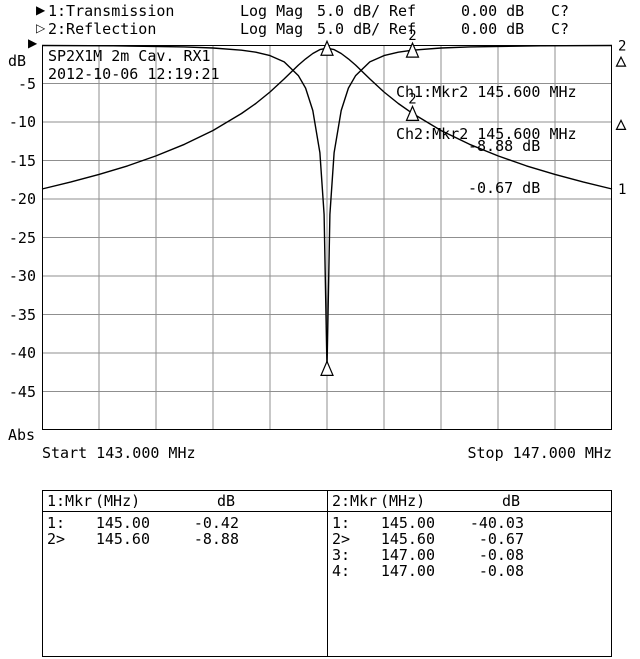 The image size is (640, 659). I want to click on marker-readout-ch1: Ch1:Mkr2 145.600 MHz -8.88 dB, so click(486, 119).